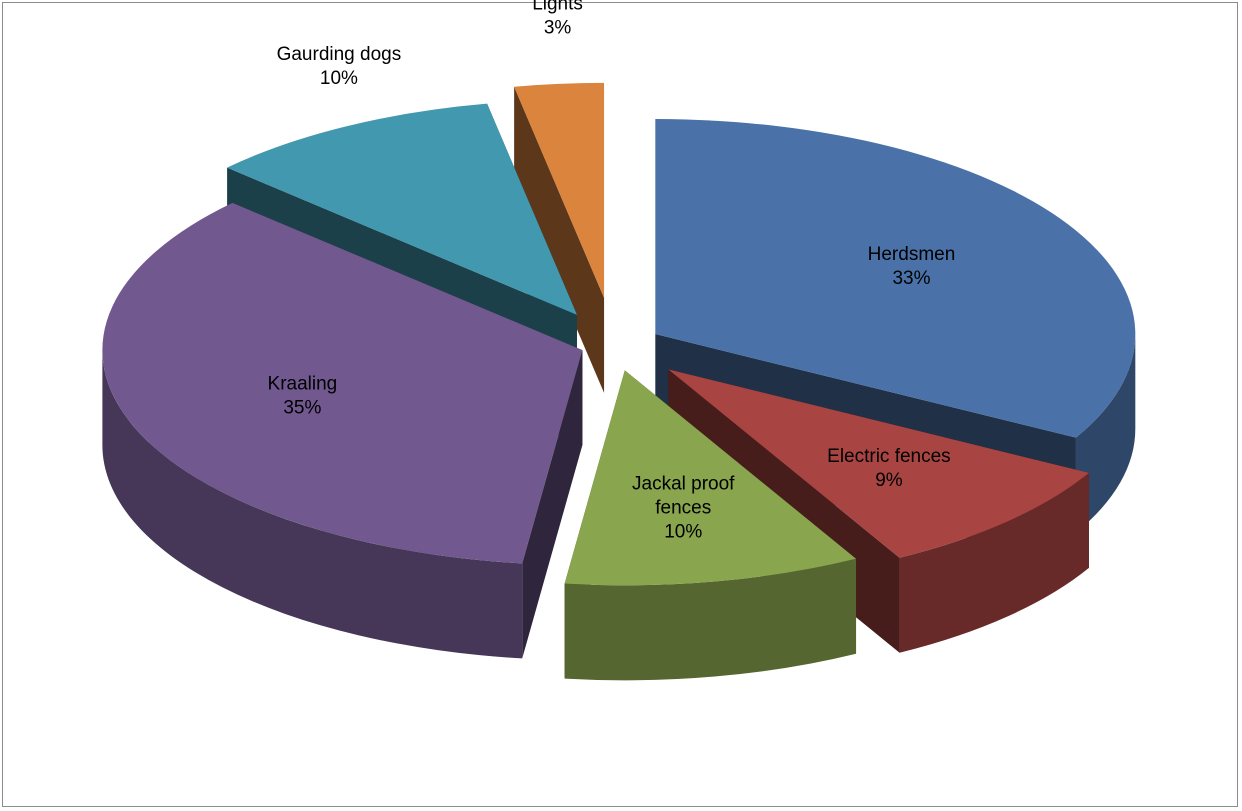 The image size is (1242, 811). What do you see at coordinates (339, 78) in the screenshot?
I see `pie-pct-gaurding-dogs: 10%` at bounding box center [339, 78].